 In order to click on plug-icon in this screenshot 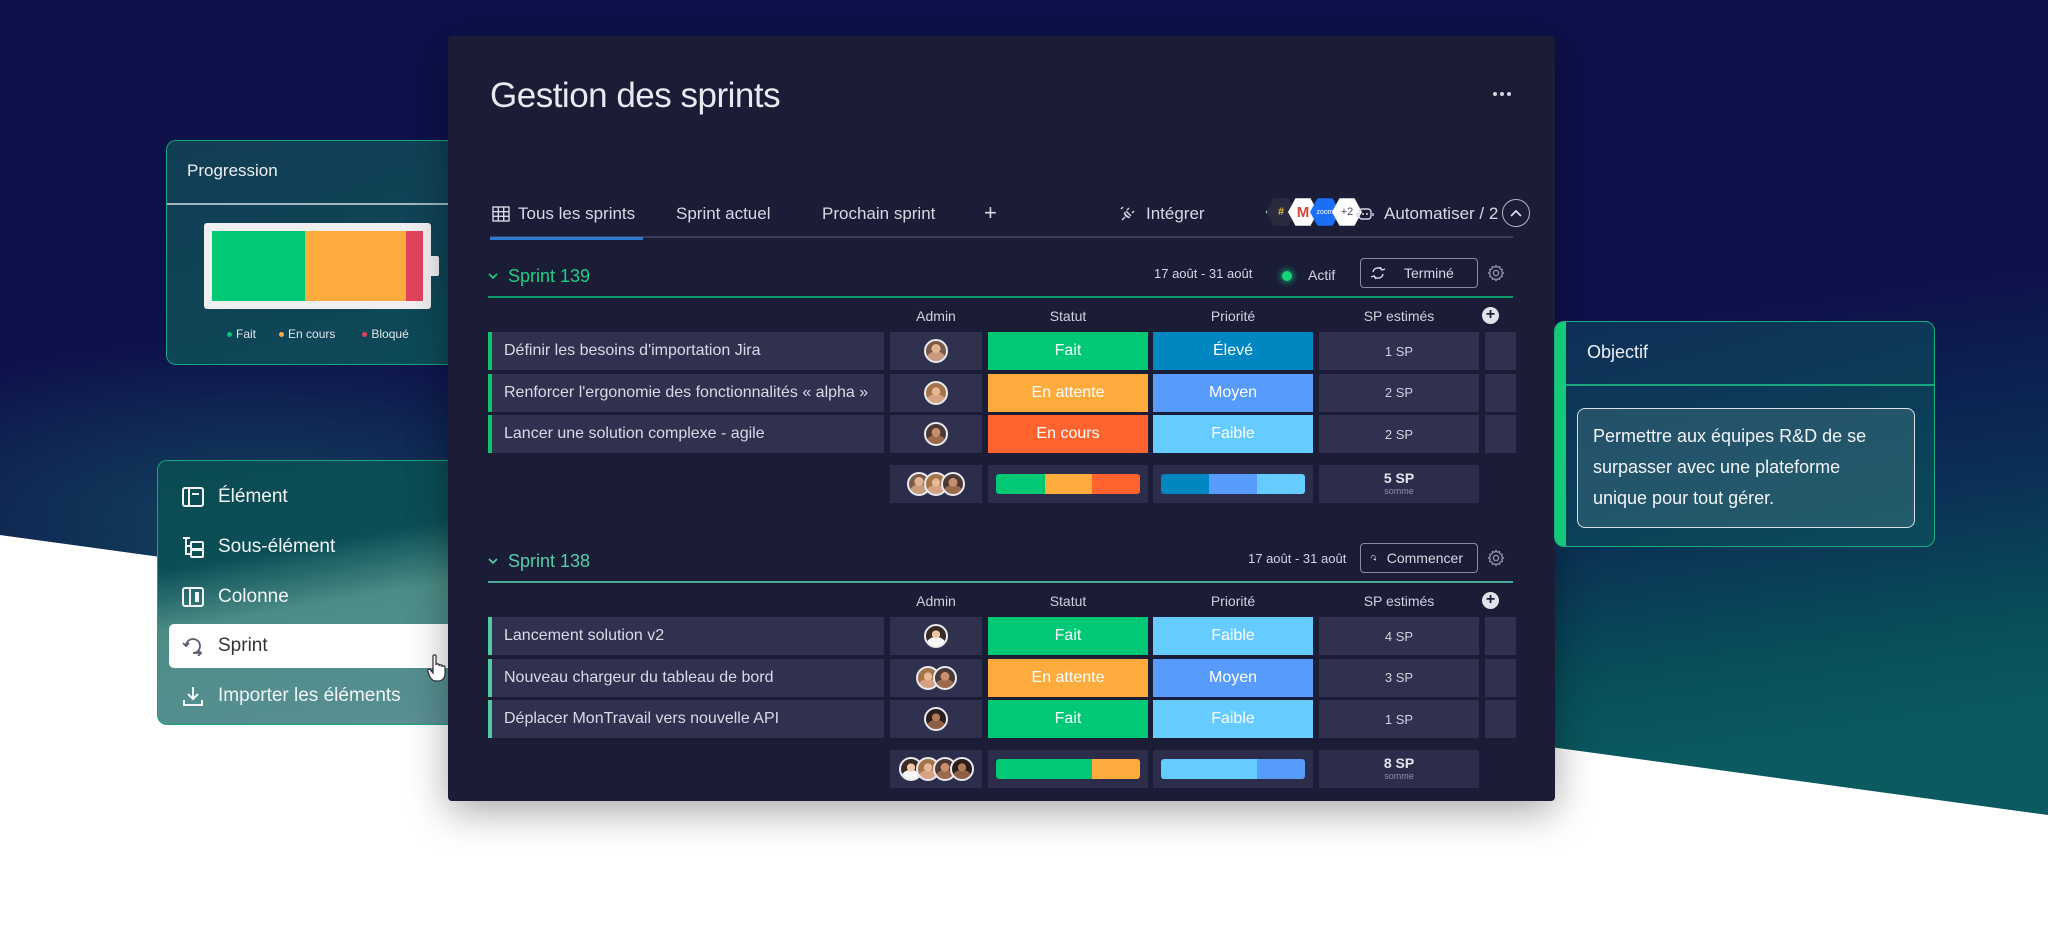, I will do `click(1127, 213)`.